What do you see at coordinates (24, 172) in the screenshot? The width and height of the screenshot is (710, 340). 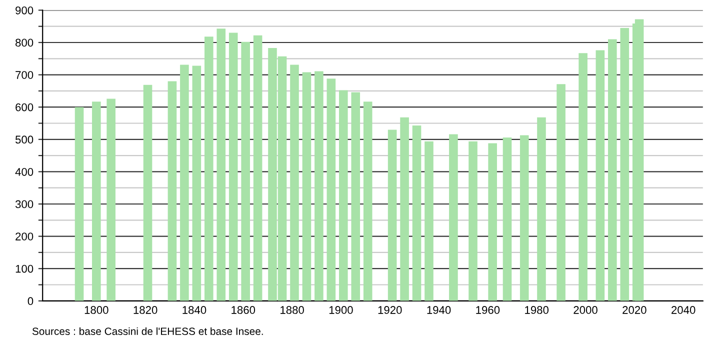 I see `y-tick-label: 400` at bounding box center [24, 172].